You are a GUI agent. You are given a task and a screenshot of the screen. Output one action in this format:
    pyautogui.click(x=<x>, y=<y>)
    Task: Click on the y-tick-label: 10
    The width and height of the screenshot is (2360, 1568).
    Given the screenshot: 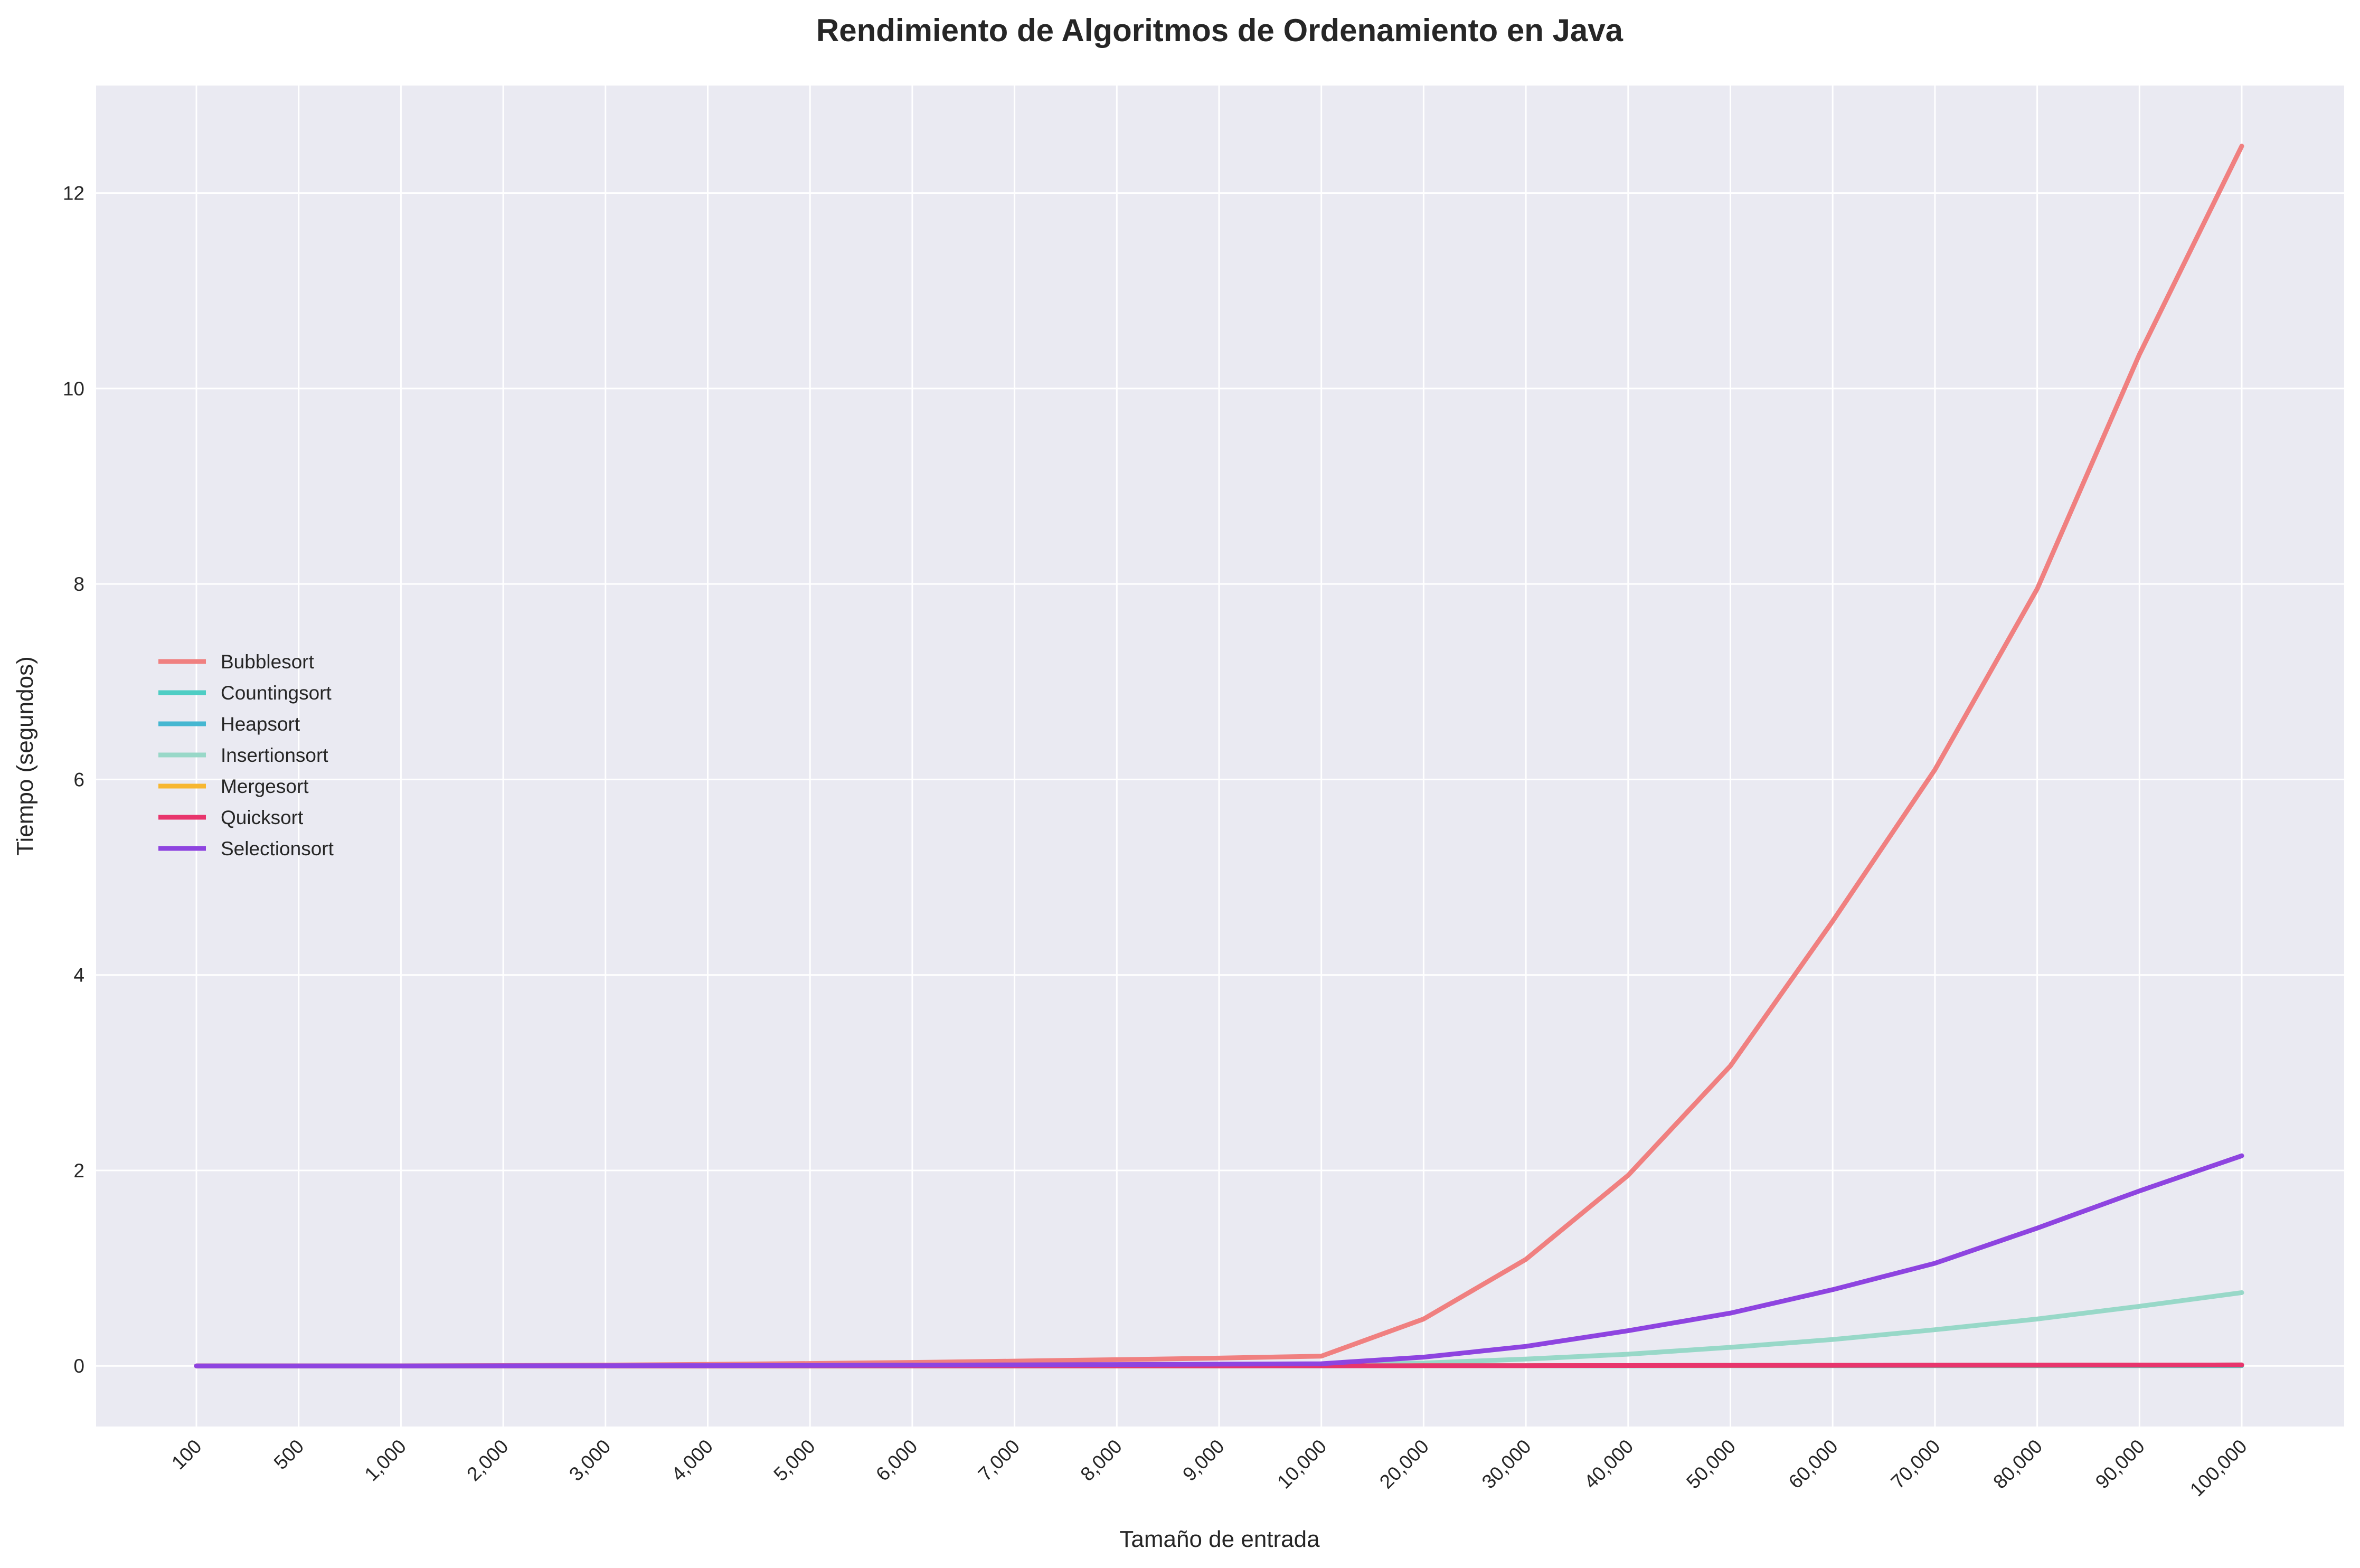 What is the action you would take?
    pyautogui.click(x=73, y=389)
    